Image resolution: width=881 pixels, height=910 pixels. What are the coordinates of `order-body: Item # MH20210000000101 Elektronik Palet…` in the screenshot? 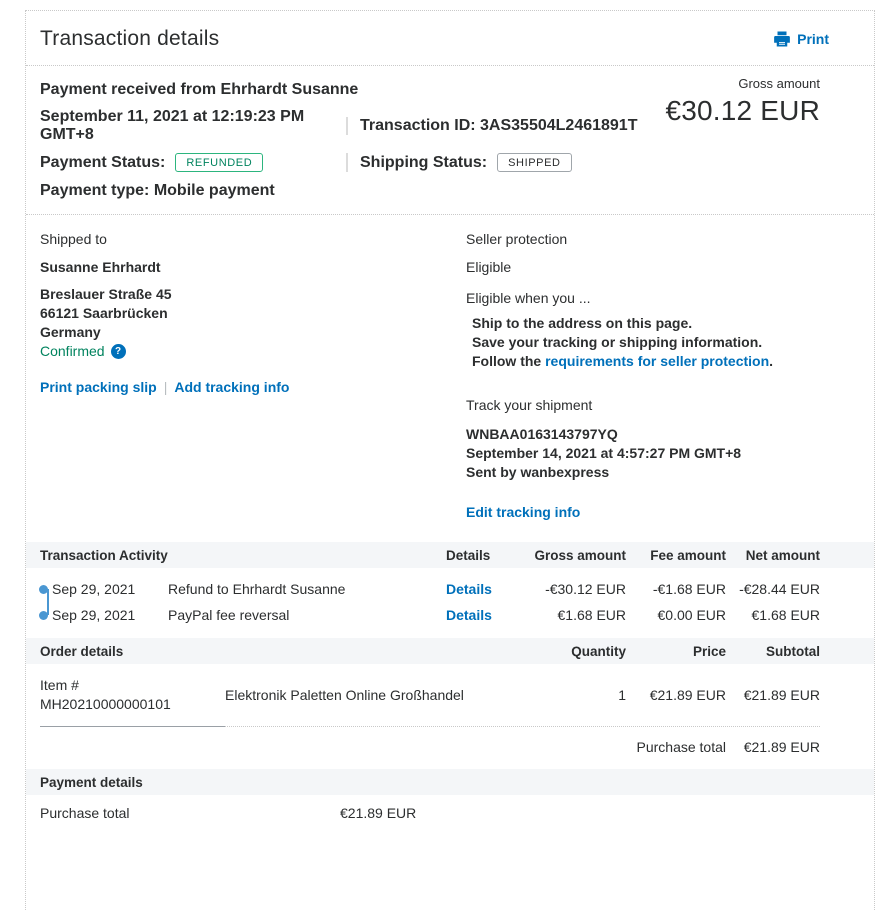 It's located at (450, 716).